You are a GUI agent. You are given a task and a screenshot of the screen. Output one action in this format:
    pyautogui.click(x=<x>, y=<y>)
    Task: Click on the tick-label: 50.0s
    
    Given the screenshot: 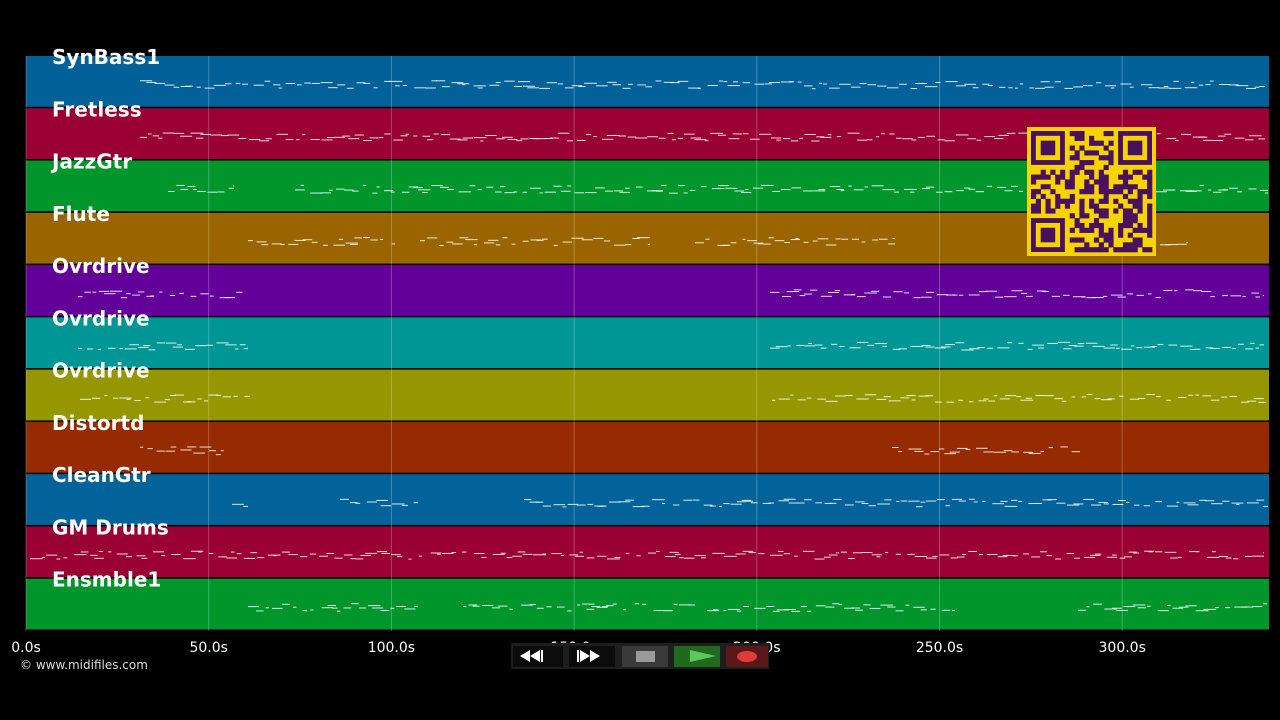 What is the action you would take?
    pyautogui.click(x=208, y=648)
    